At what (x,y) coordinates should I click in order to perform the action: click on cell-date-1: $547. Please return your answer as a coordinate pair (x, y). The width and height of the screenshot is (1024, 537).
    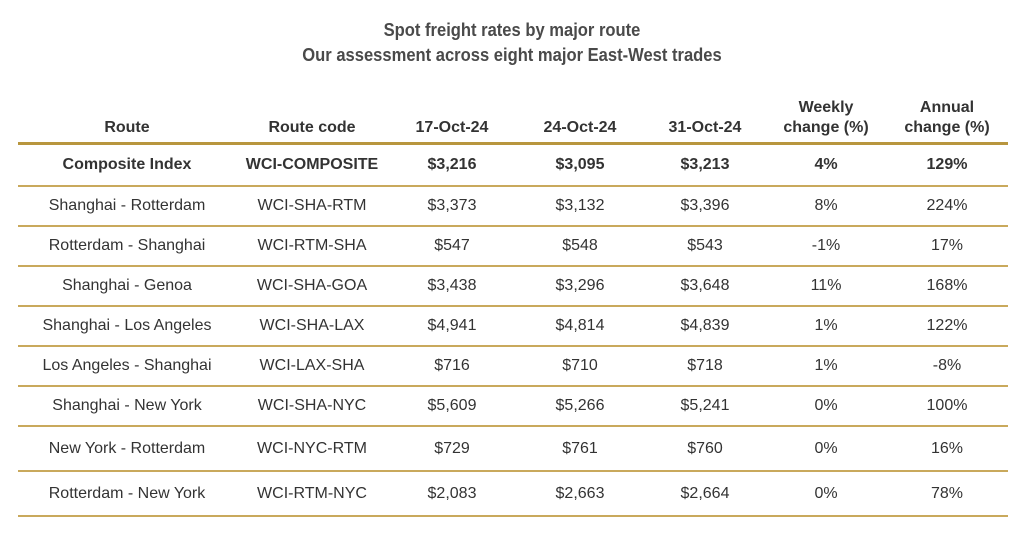
    Looking at the image, I should click on (452, 246).